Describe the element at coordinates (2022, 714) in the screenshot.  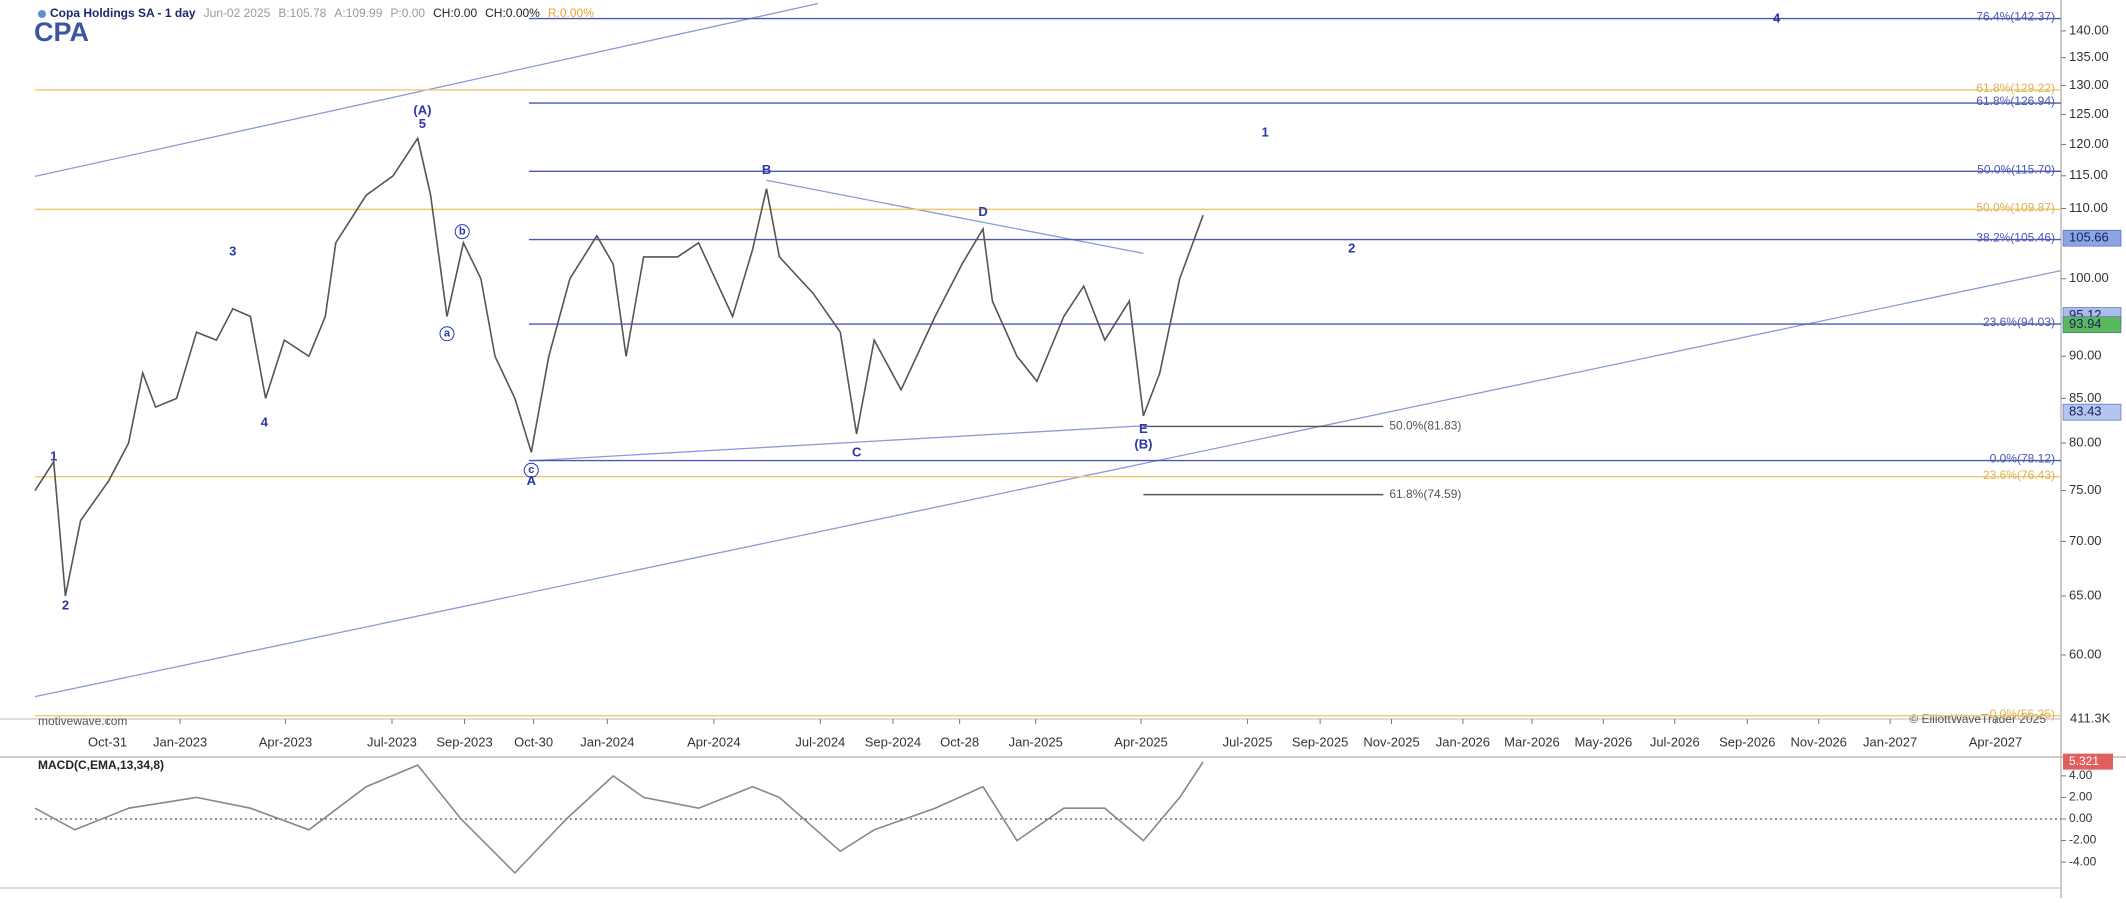
I see `fib-label: 0.0%(55.25)` at that location.